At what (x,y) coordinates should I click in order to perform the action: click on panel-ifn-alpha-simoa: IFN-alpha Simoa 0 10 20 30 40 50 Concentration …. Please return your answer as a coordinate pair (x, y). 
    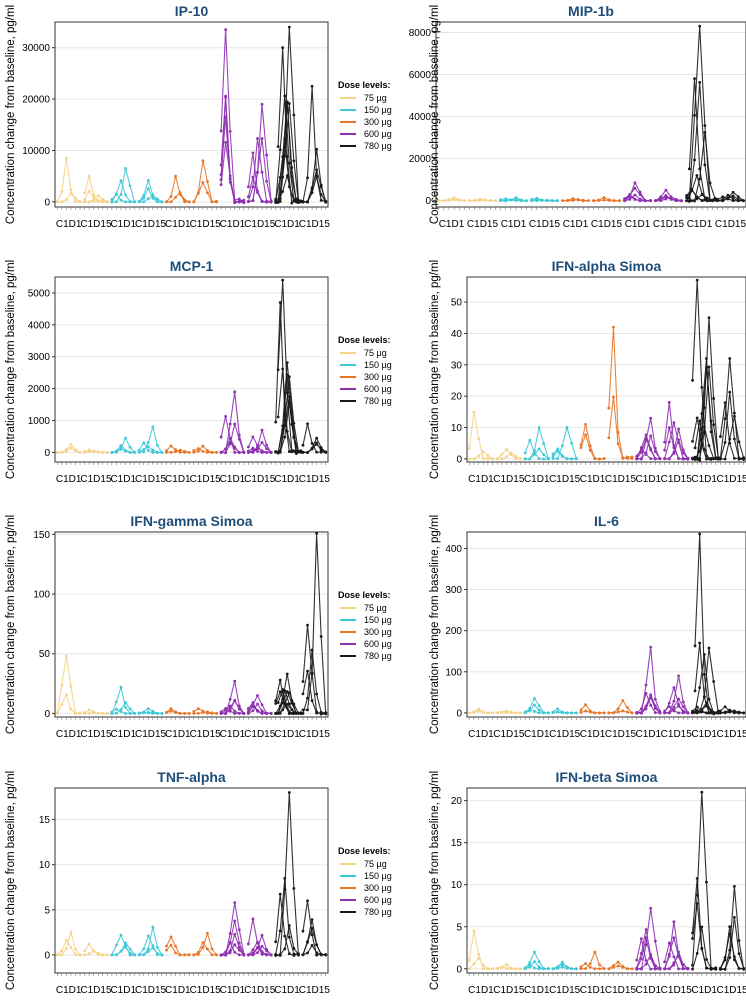
    Looking at the image, I should click on (587, 371).